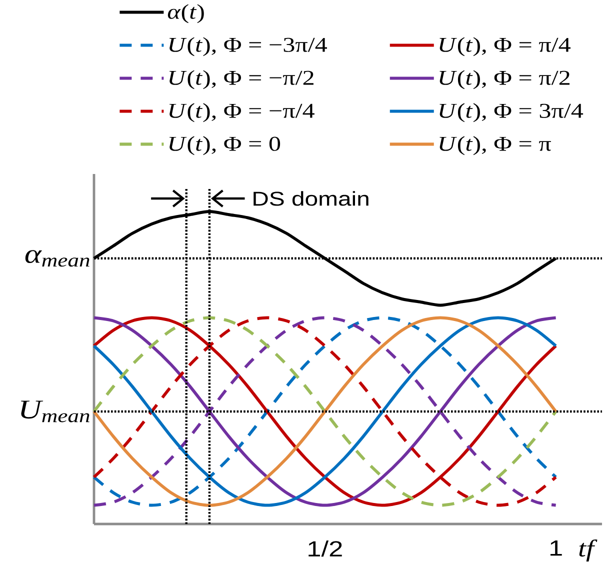  Describe the element at coordinates (241, 80) in the screenshot. I see `legend-label: U(t), Φ = −π/2` at that location.